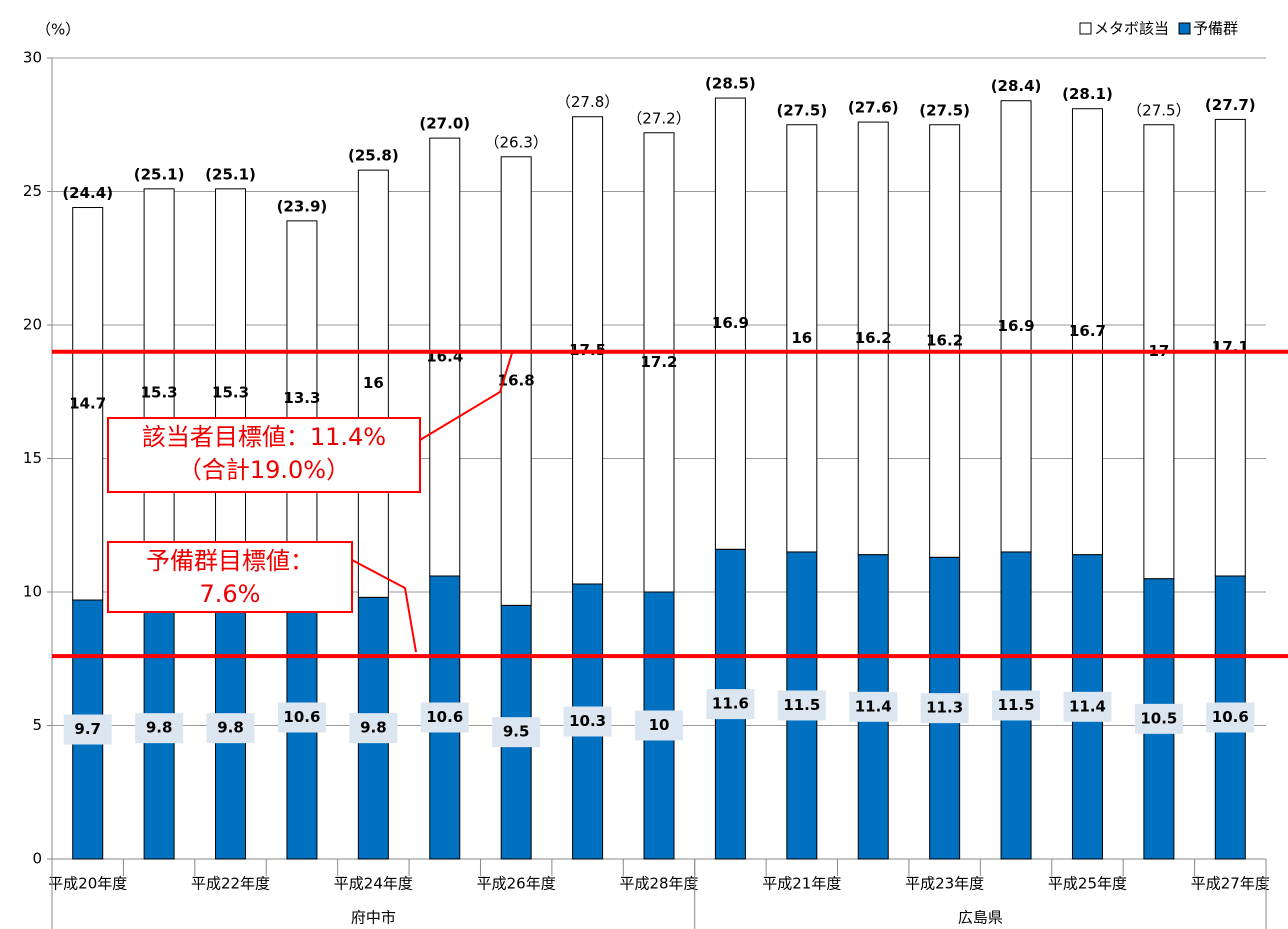 The height and width of the screenshot is (929, 1288). What do you see at coordinates (1230, 105) in the screenshot?
I see `total-label: (27.7)` at bounding box center [1230, 105].